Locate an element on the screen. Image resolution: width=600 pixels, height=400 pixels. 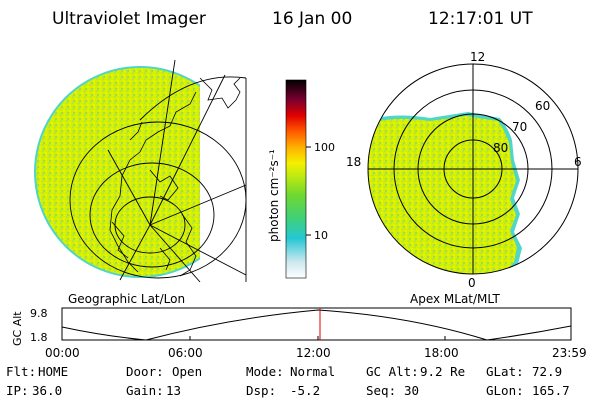
app-title: Ultraviolet Imager is located at coordinates (129, 19).